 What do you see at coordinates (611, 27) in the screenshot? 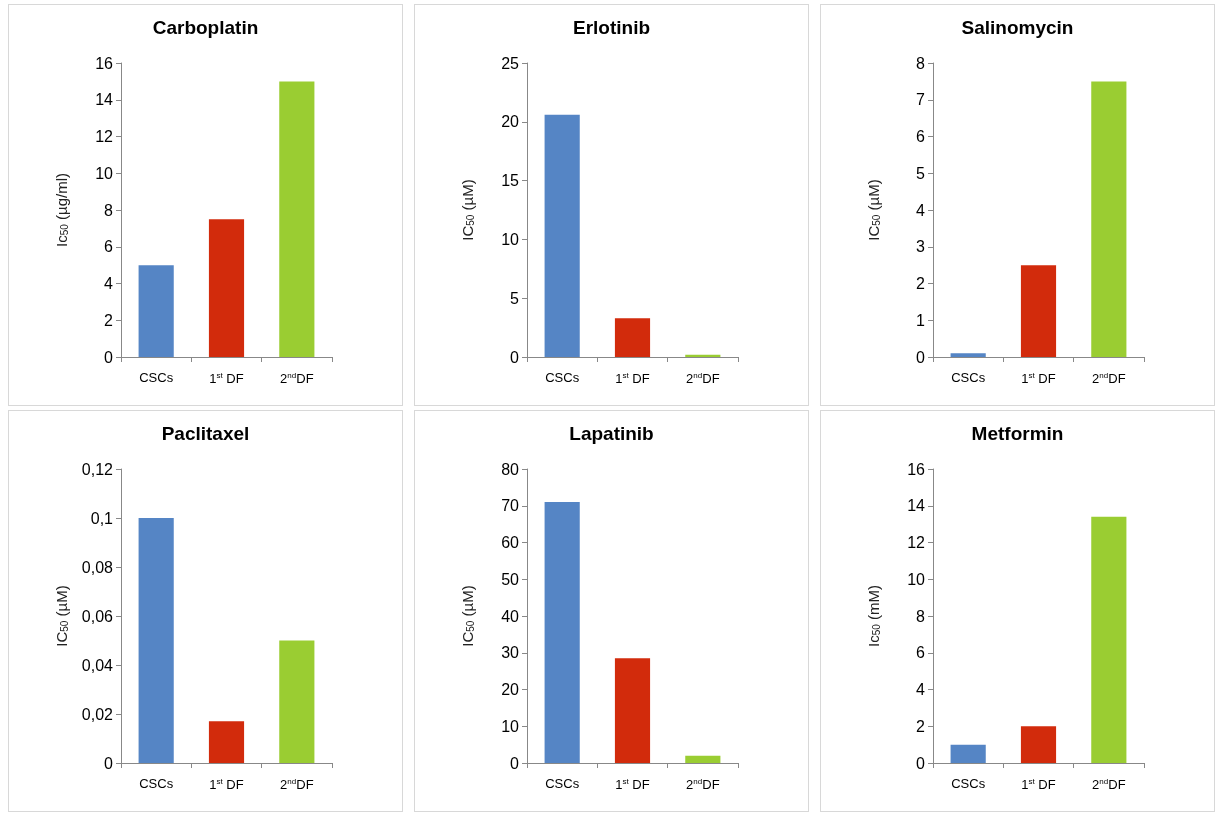
I see `chart-title: Erlotinib` at bounding box center [611, 27].